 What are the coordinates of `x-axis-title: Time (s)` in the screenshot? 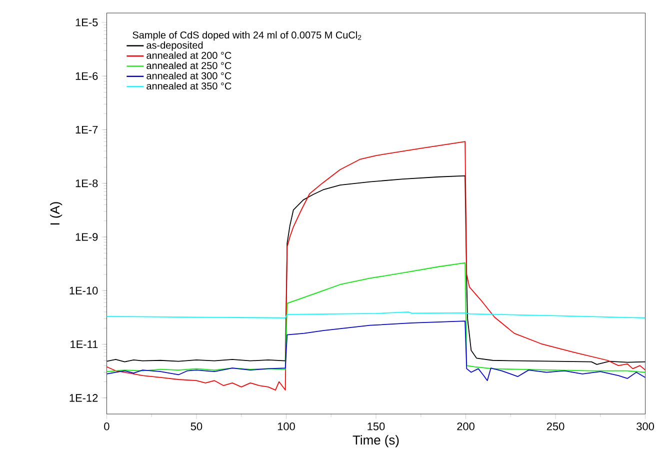 It's located at (375, 441).